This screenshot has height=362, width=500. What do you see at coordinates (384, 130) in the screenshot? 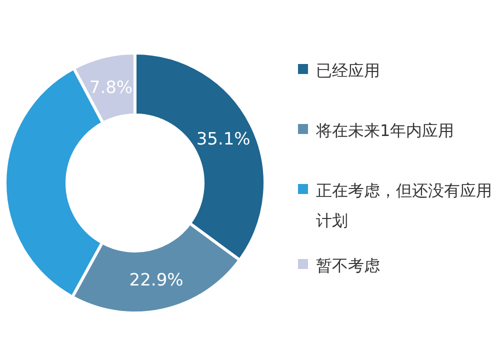
I see `legend-label: 将在未来1年内应用` at bounding box center [384, 130].